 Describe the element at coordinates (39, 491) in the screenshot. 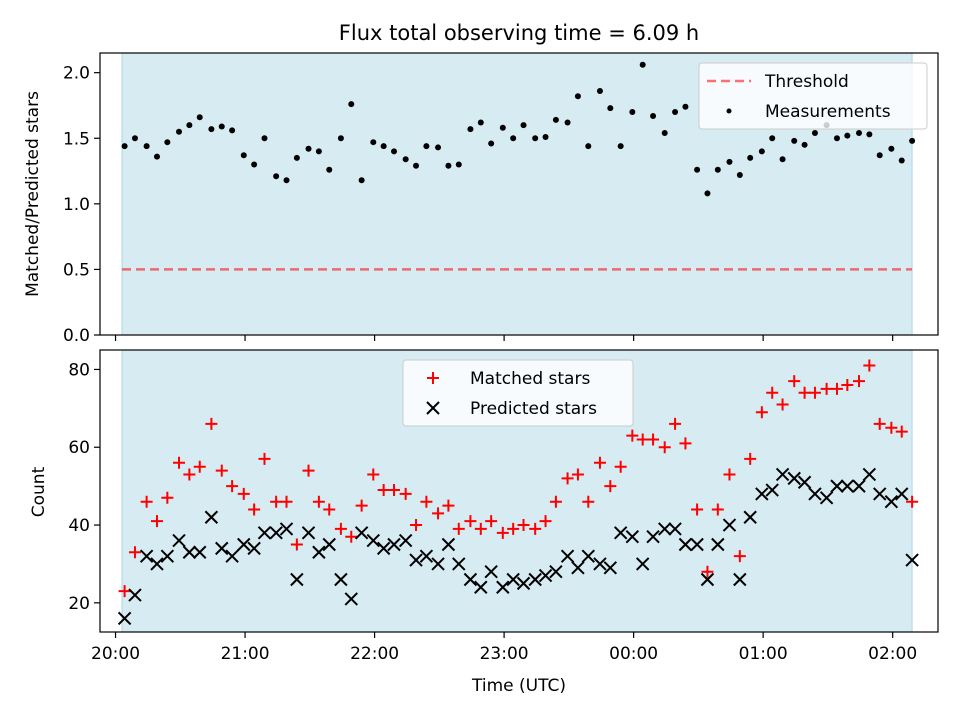

I see `bottom-y-axis-label: Count` at that location.